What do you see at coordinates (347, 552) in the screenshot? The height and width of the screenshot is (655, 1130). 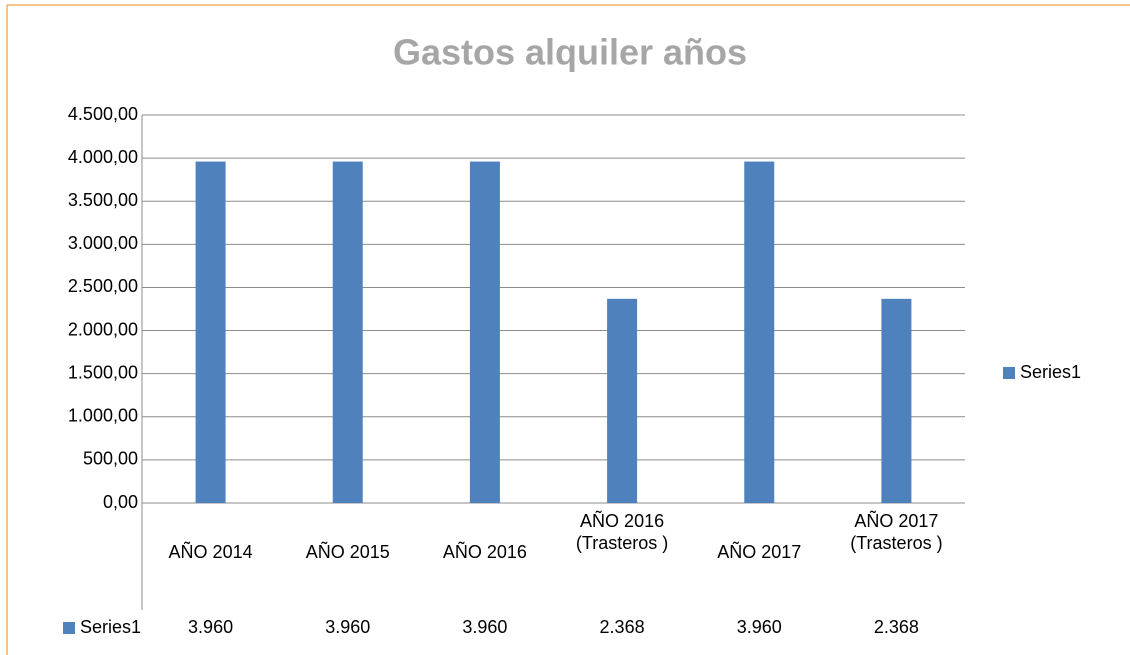 I see `x-tick-label: AÑO 2015` at bounding box center [347, 552].